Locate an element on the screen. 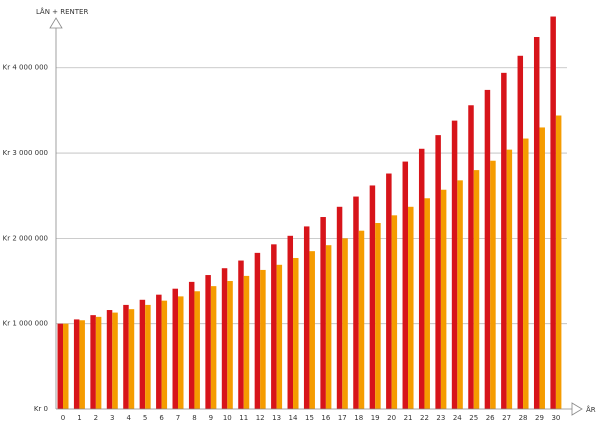 The width and height of the screenshot is (600, 436). y-tick-label: Kr 1 000 000 is located at coordinates (25, 324).